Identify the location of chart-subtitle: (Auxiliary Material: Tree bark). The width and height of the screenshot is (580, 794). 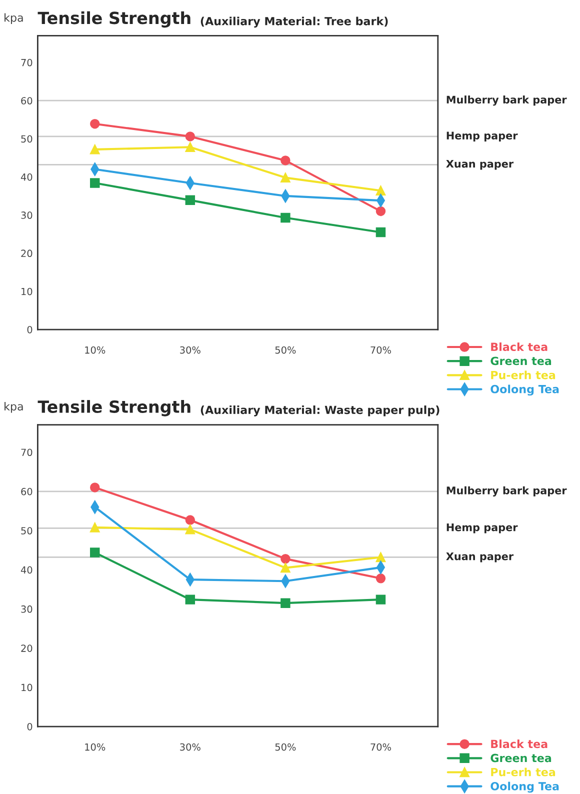
(294, 22).